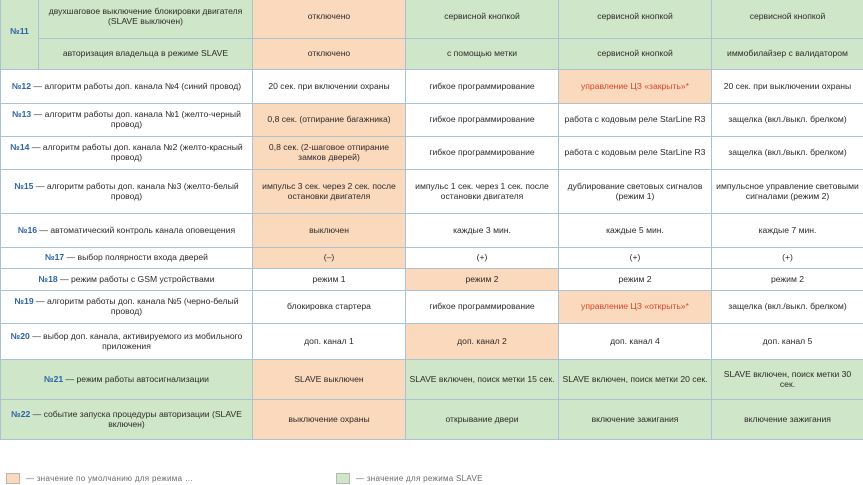 The height and width of the screenshot is (485, 863). What do you see at coordinates (635, 230) in the screenshot?
I see `value-cell: каждые 5 мин.` at bounding box center [635, 230].